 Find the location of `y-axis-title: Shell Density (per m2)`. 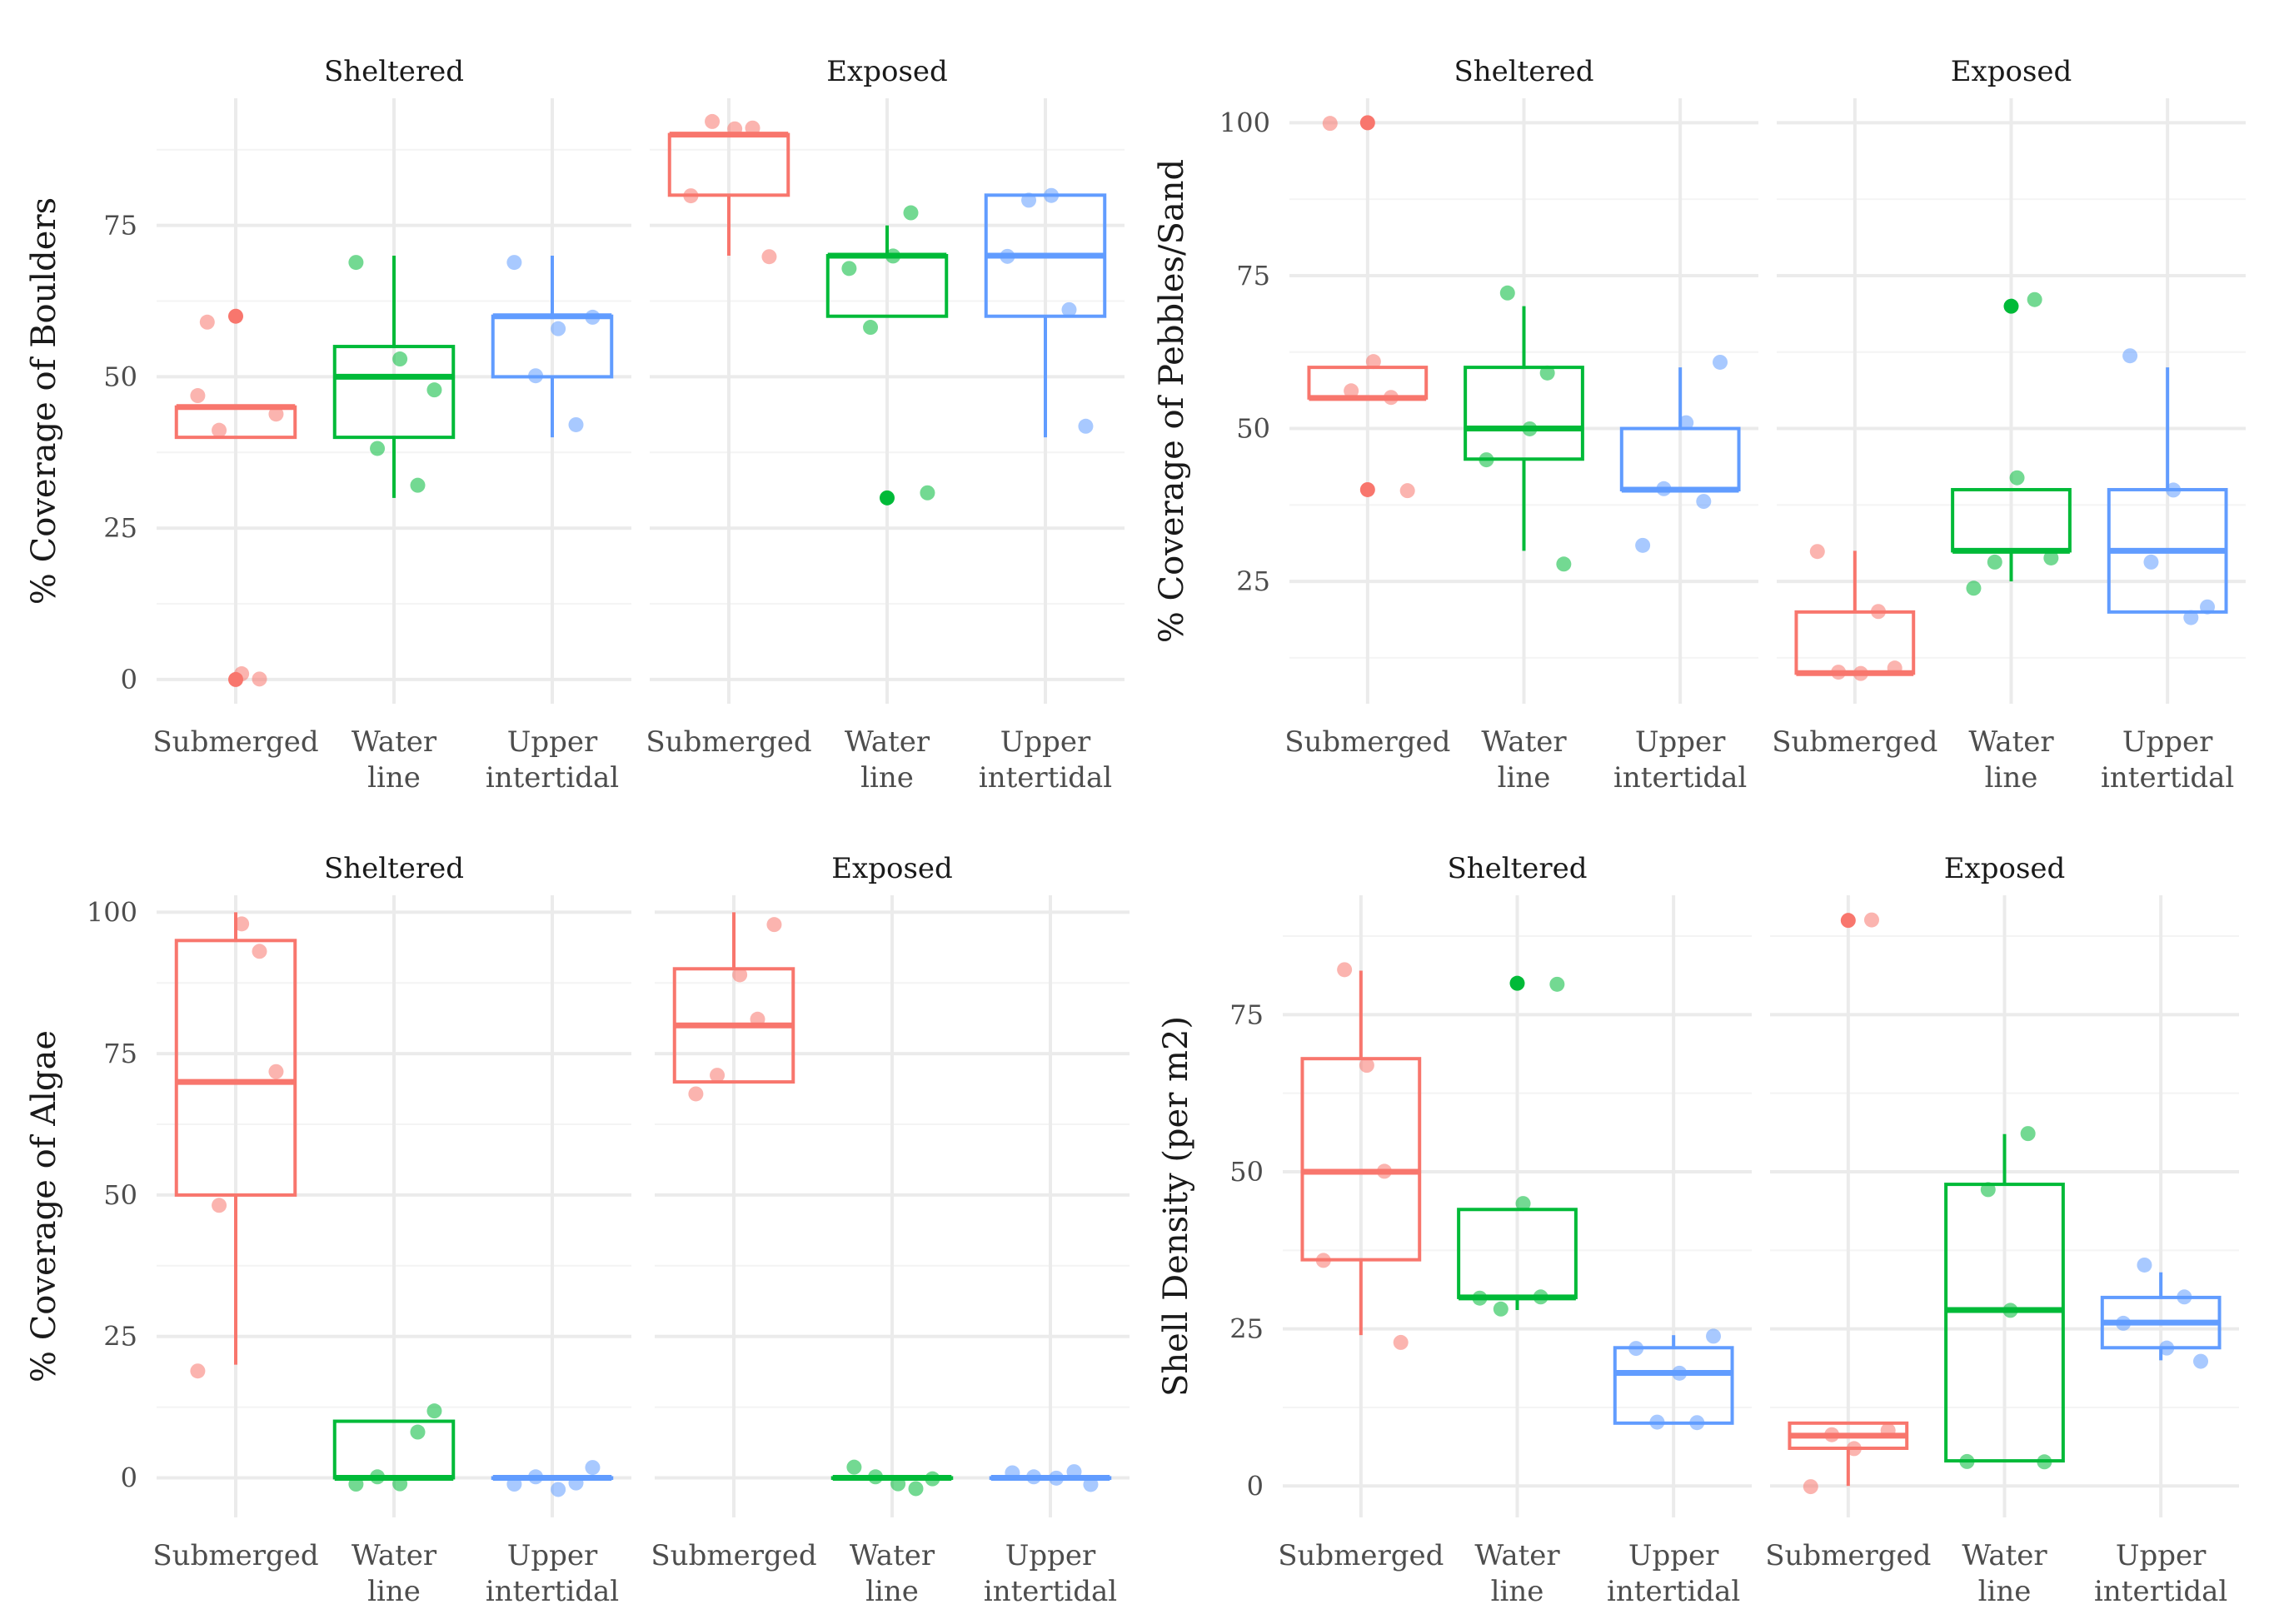

y-axis-title: Shell Density (per m2) is located at coordinates (1176, 1207).